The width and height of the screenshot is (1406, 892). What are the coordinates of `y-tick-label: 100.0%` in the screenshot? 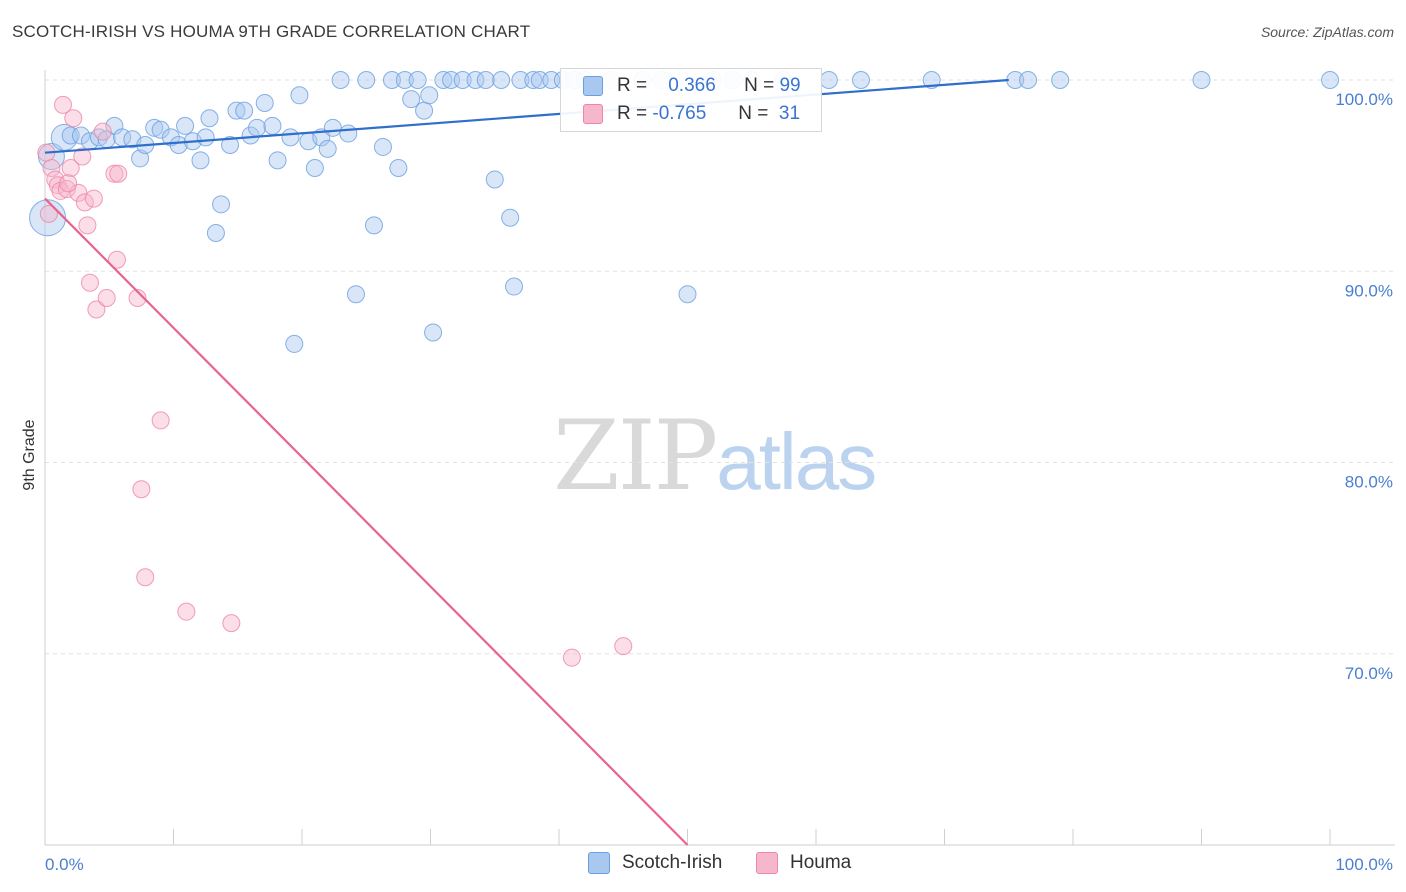 It's located at (1364, 99).